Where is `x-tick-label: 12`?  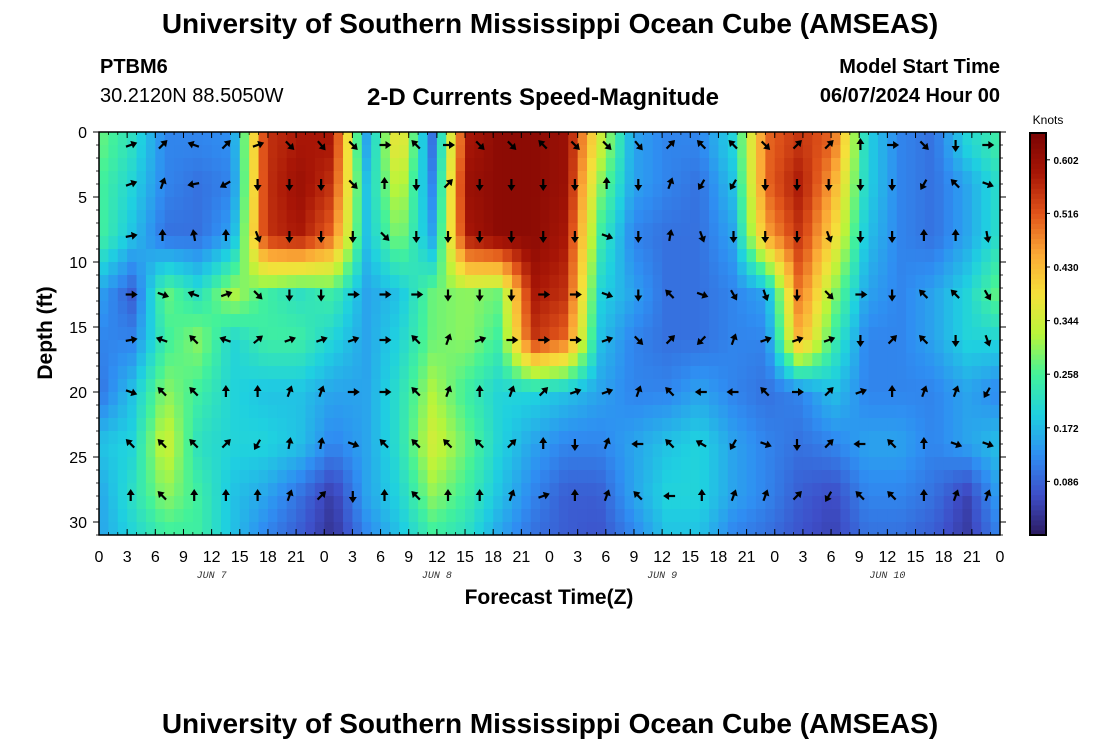
x-tick-label: 12 is located at coordinates (437, 557).